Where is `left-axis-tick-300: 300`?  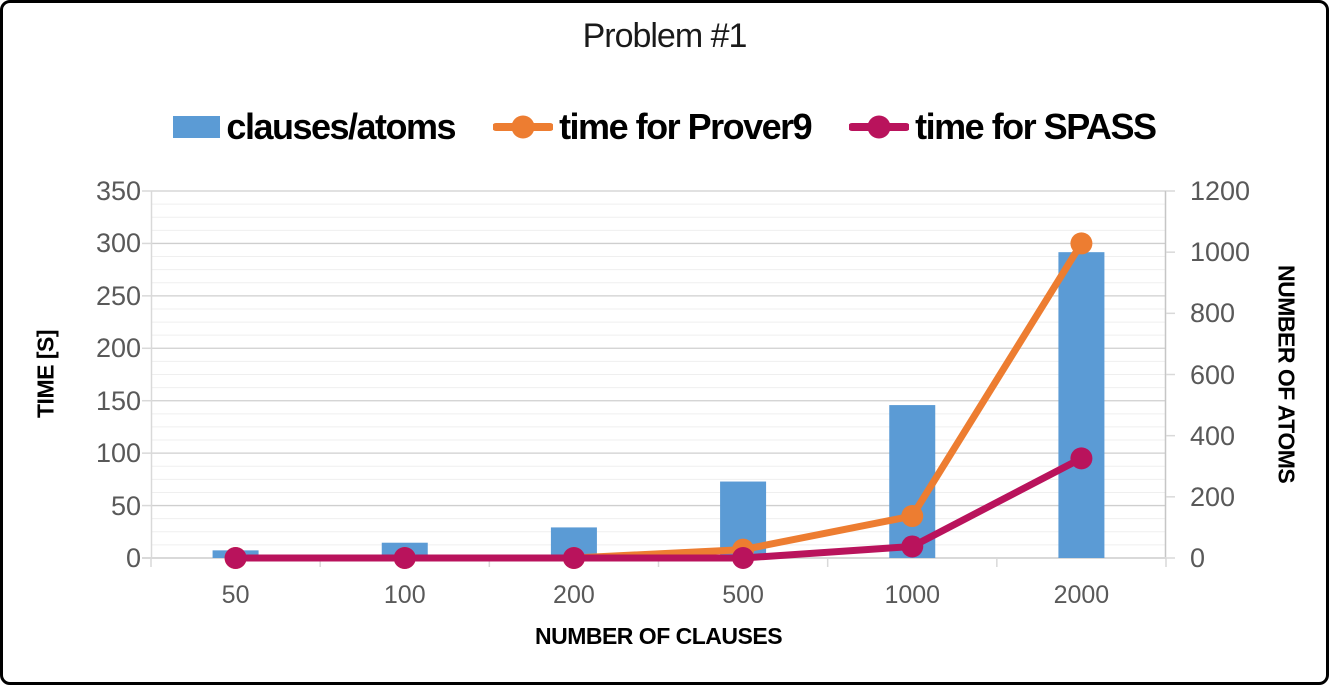 left-axis-tick-300: 300 is located at coordinates (118, 243).